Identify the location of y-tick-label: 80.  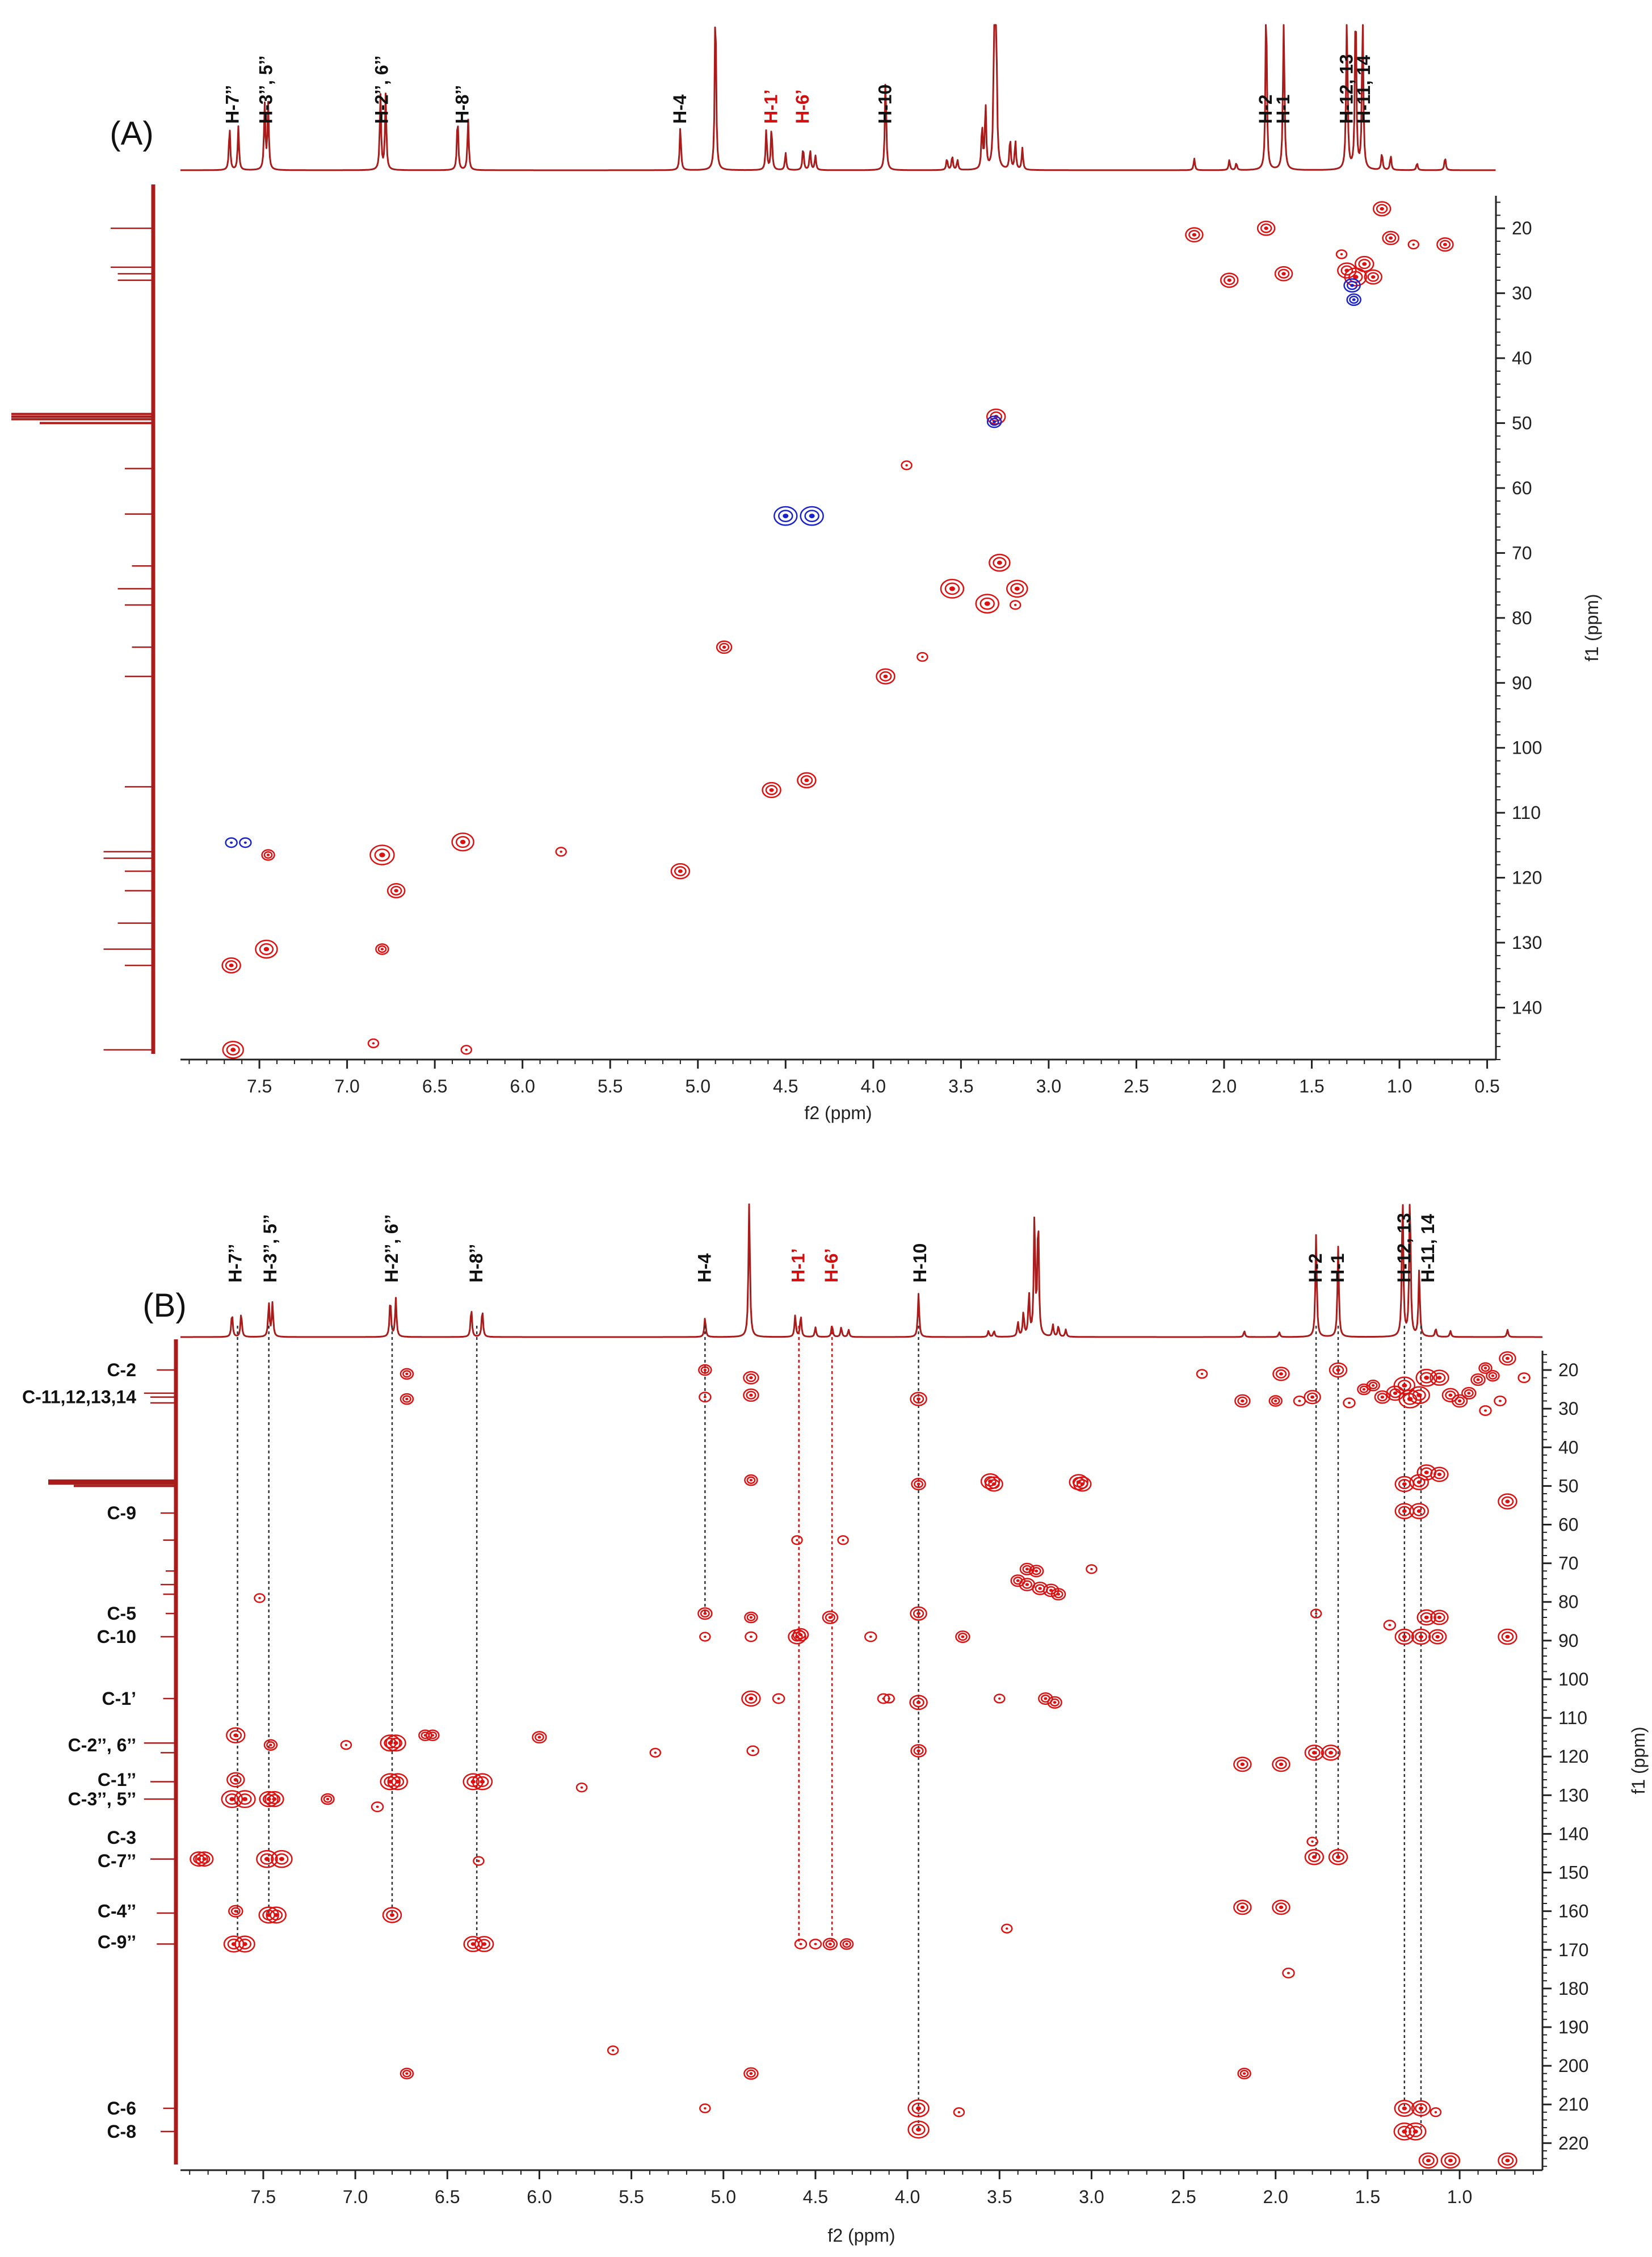
(1568, 1602).